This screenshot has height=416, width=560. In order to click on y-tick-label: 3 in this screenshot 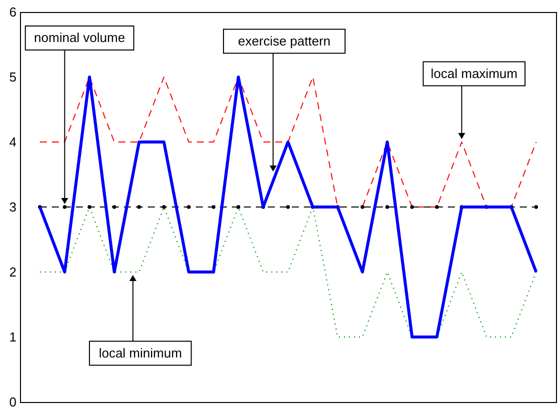, I will do `click(12, 207)`.